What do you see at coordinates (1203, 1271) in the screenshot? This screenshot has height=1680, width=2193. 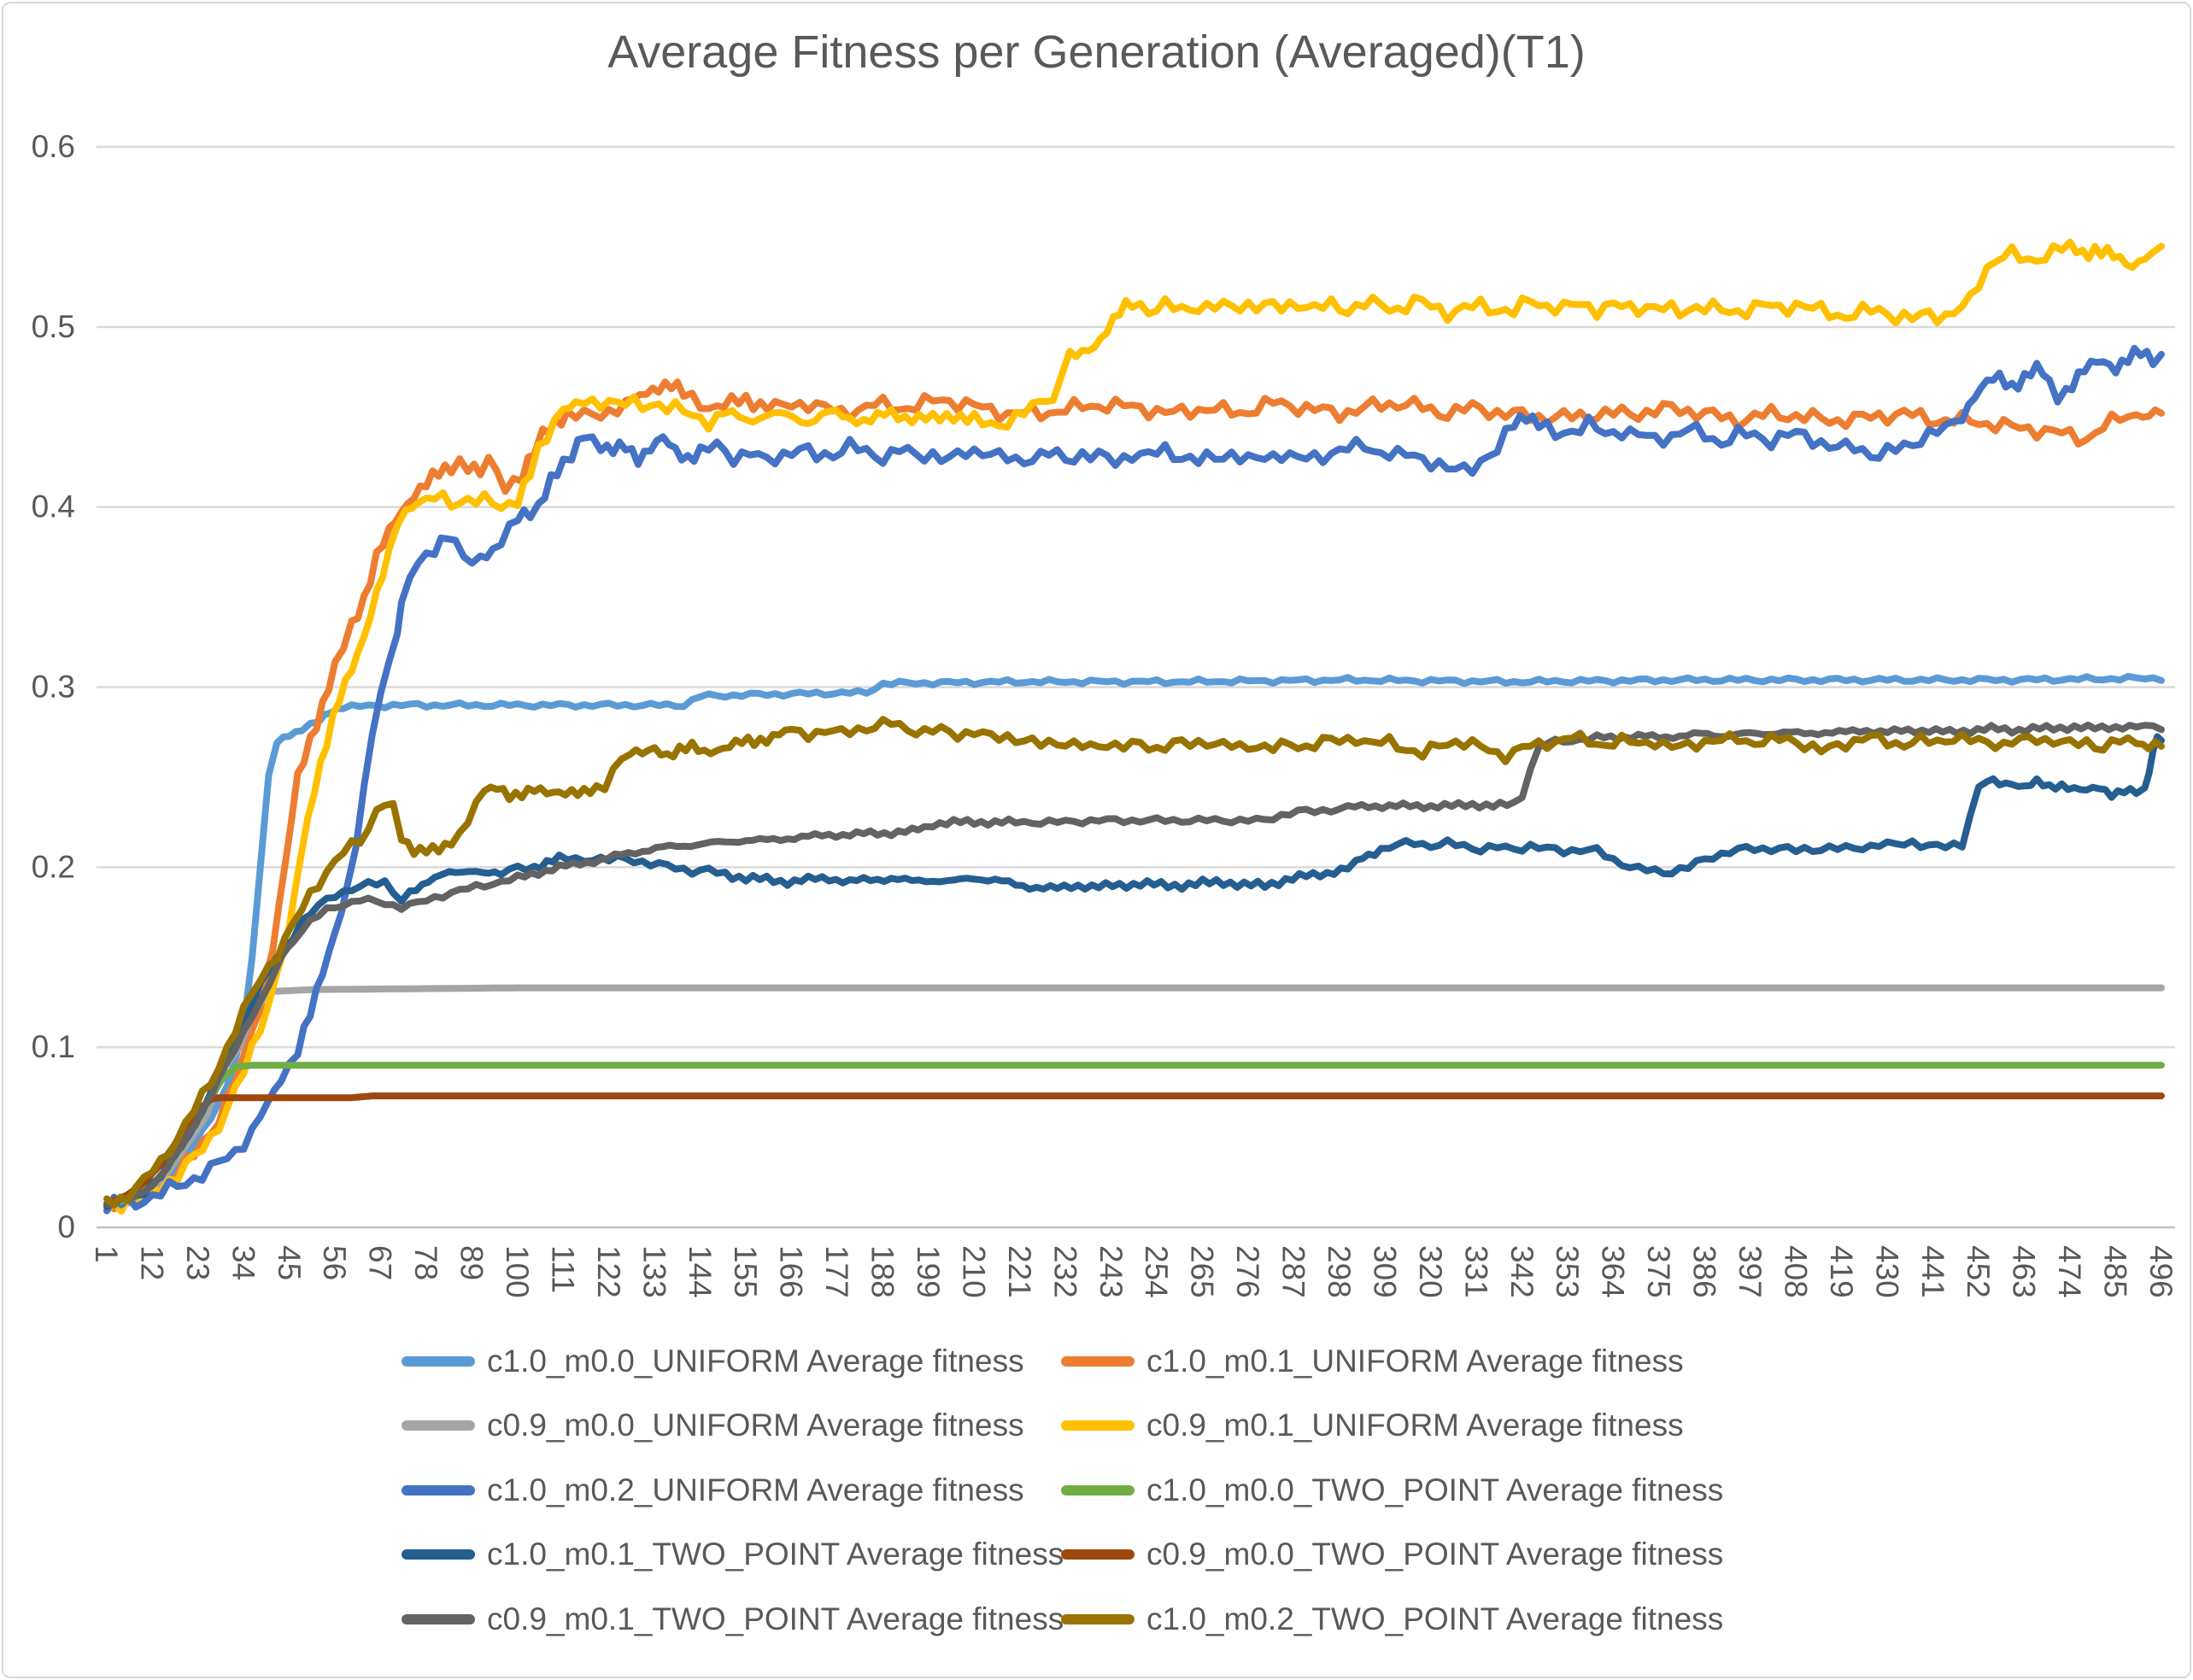 I see `x-axis-tick-label: 265` at bounding box center [1203, 1271].